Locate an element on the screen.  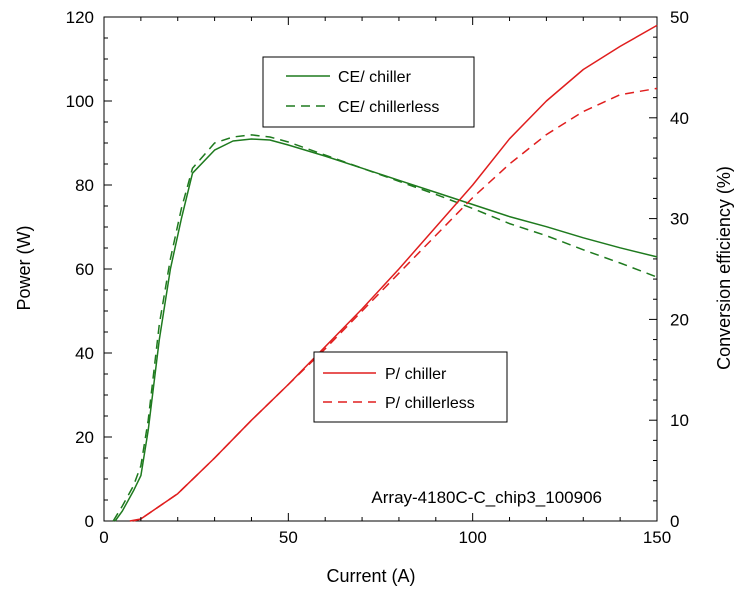
legend-ce-chiller-label: CE/ chiller is located at coordinates (375, 77).